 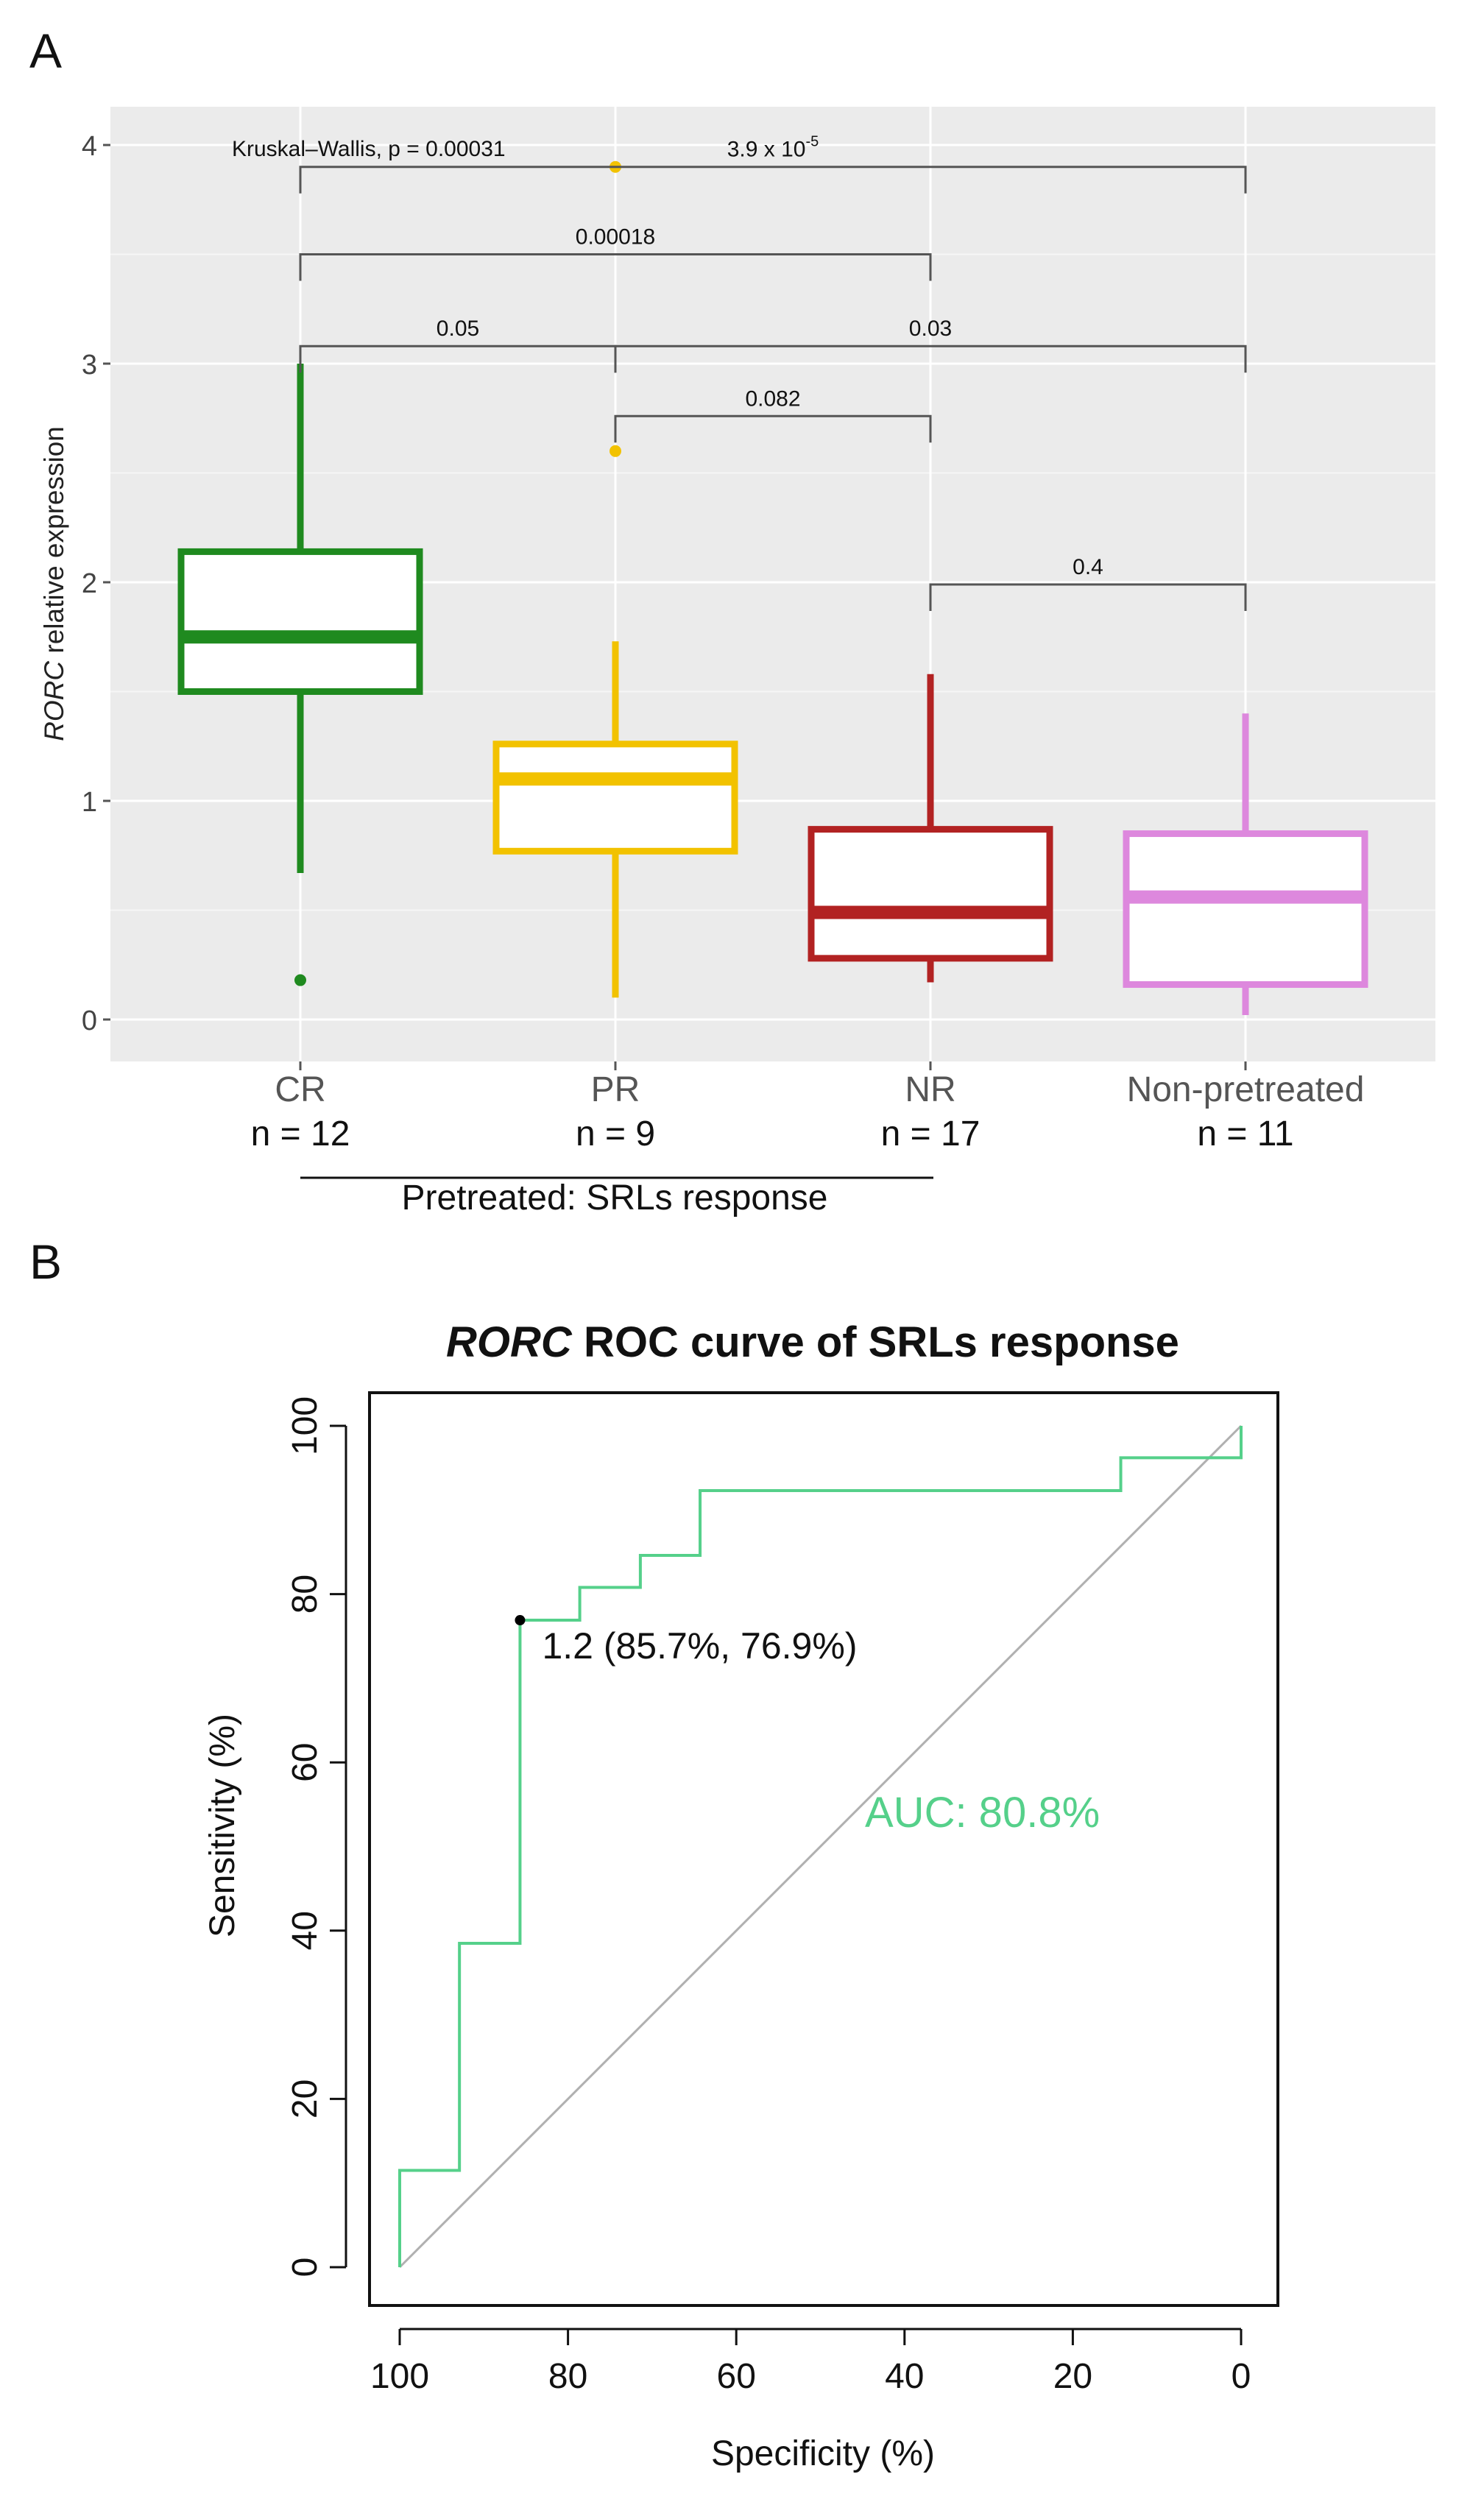 I want to click on global-test-label: Kruskal–Wallis, p = 0.00031, so click(x=369, y=149).